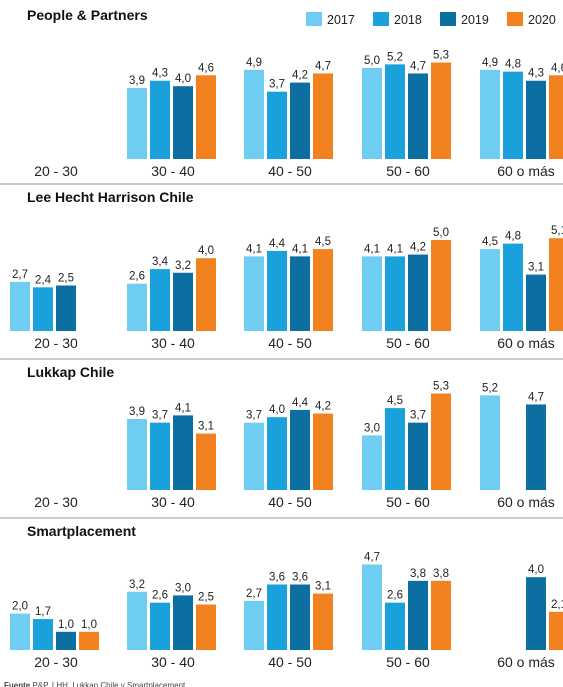  I want to click on data-label: 5,1, so click(557, 231).